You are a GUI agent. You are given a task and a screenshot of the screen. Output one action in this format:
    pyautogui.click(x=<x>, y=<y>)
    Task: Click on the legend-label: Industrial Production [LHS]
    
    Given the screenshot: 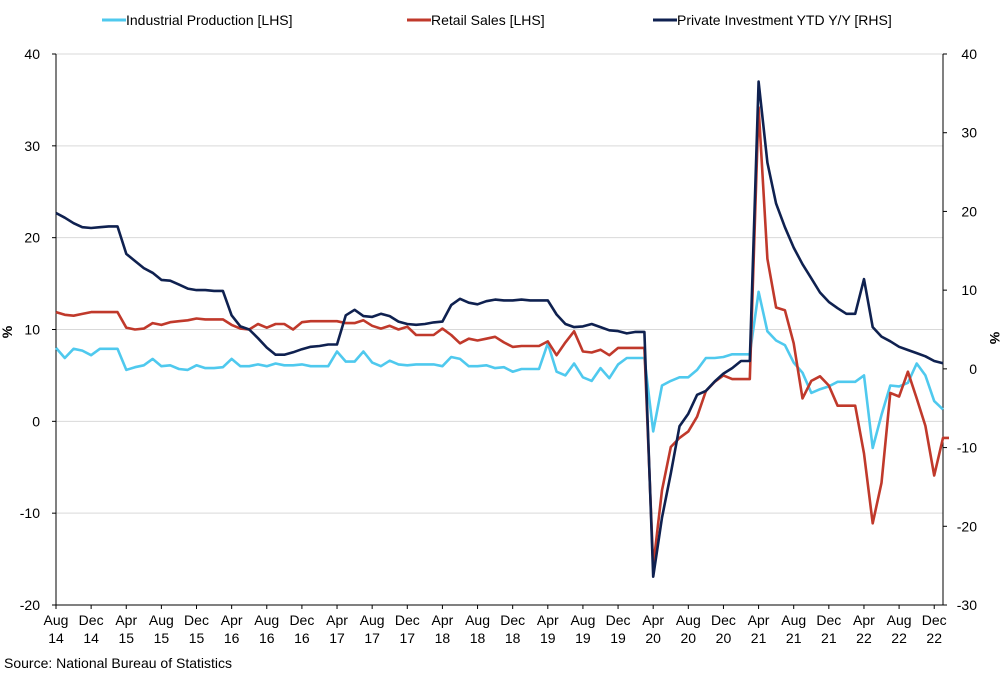 What is the action you would take?
    pyautogui.click(x=209, y=20)
    